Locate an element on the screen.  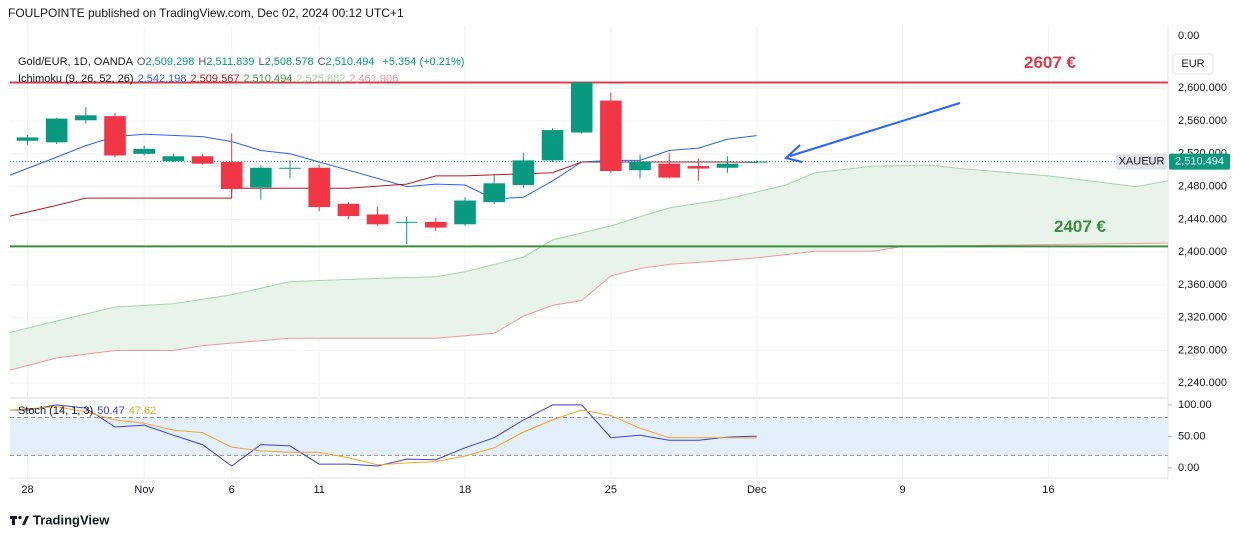
x-tick-label: 6 is located at coordinates (232, 490).